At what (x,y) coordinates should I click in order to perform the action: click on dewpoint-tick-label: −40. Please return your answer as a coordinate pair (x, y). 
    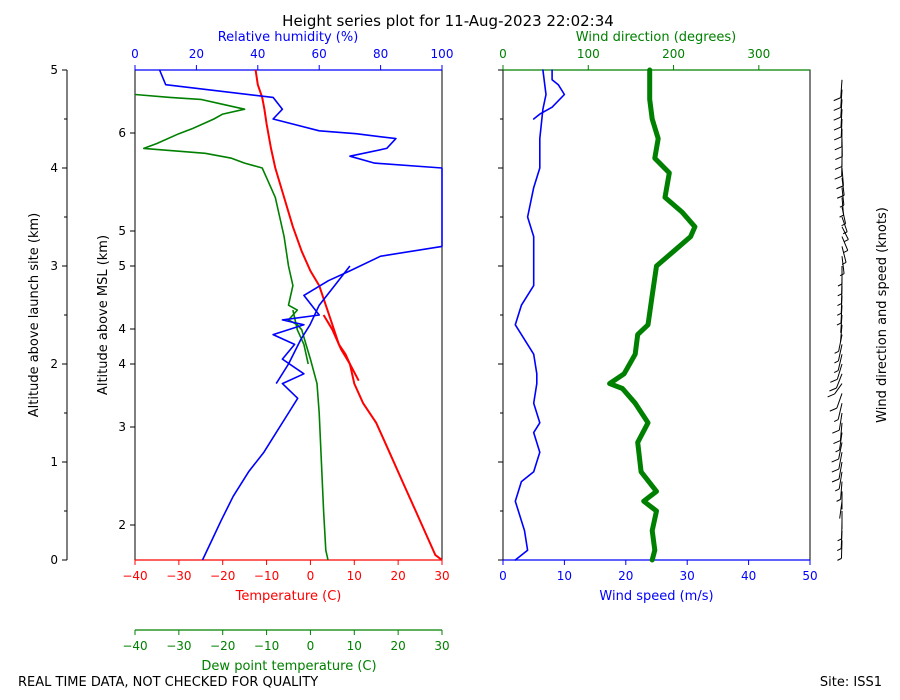
    Looking at the image, I should click on (134, 646).